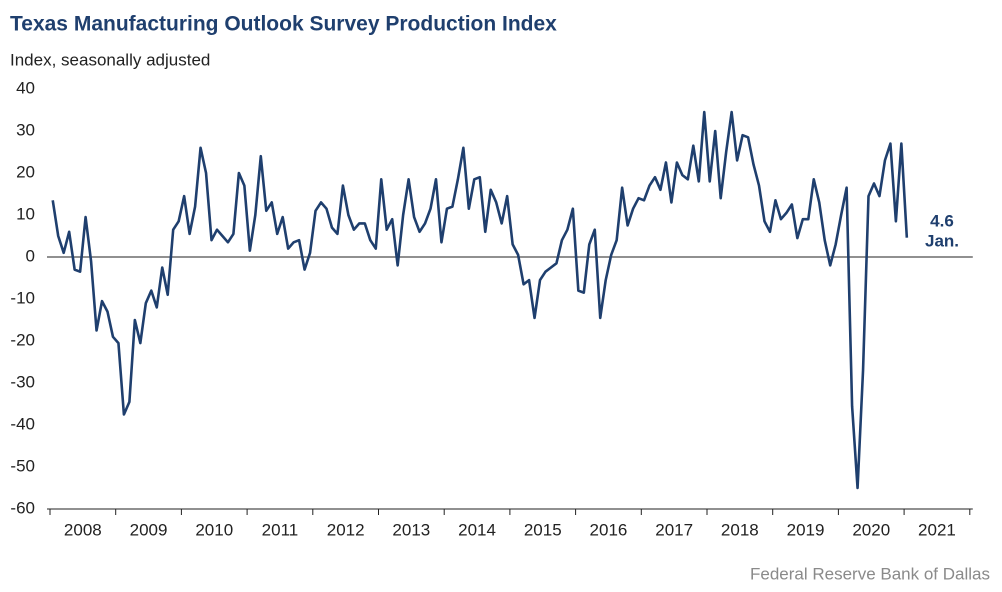 Image resolution: width=1002 pixels, height=592 pixels. What do you see at coordinates (477, 529) in the screenshot?
I see `x-tick-label: 2014` at bounding box center [477, 529].